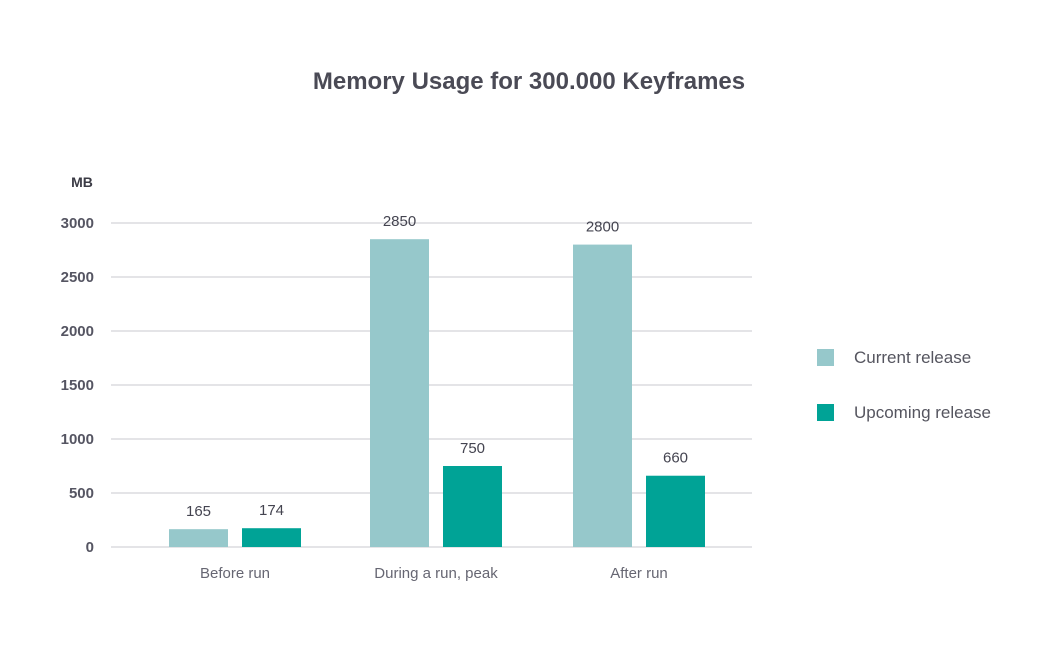 The height and width of the screenshot is (660, 1047). What do you see at coordinates (472, 448) in the screenshot?
I see `data-label: 750` at bounding box center [472, 448].